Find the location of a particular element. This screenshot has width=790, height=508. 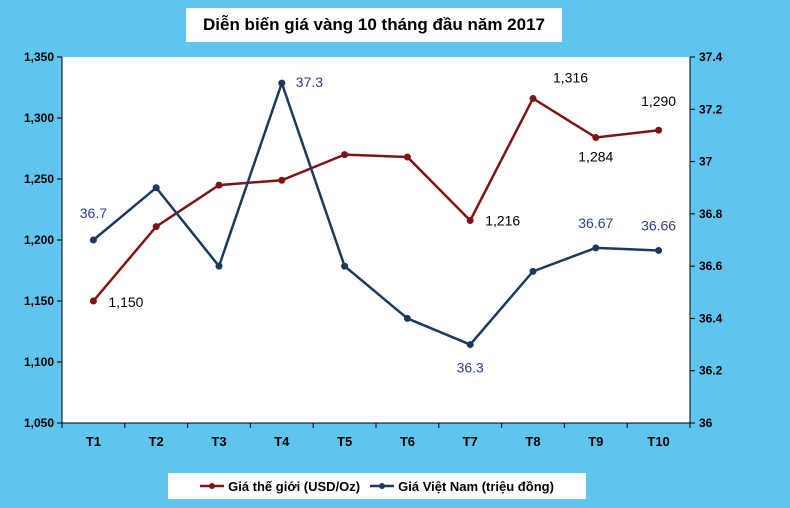

data-label-world: 1,316 is located at coordinates (570, 77).